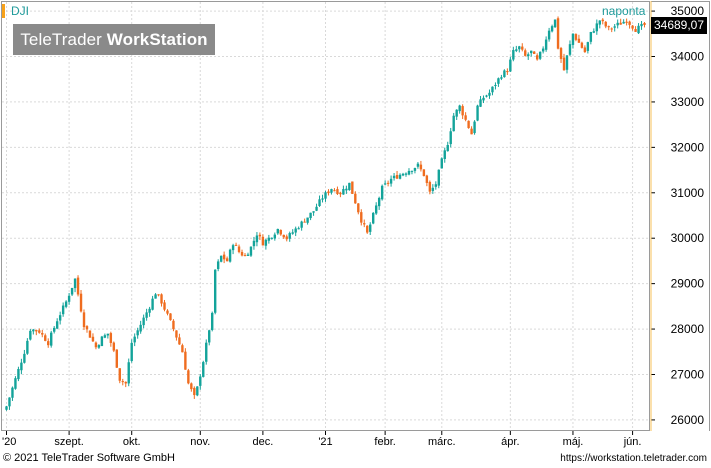 This screenshot has height=468, width=711. I want to click on time-tick-label: okt., so click(132, 442).